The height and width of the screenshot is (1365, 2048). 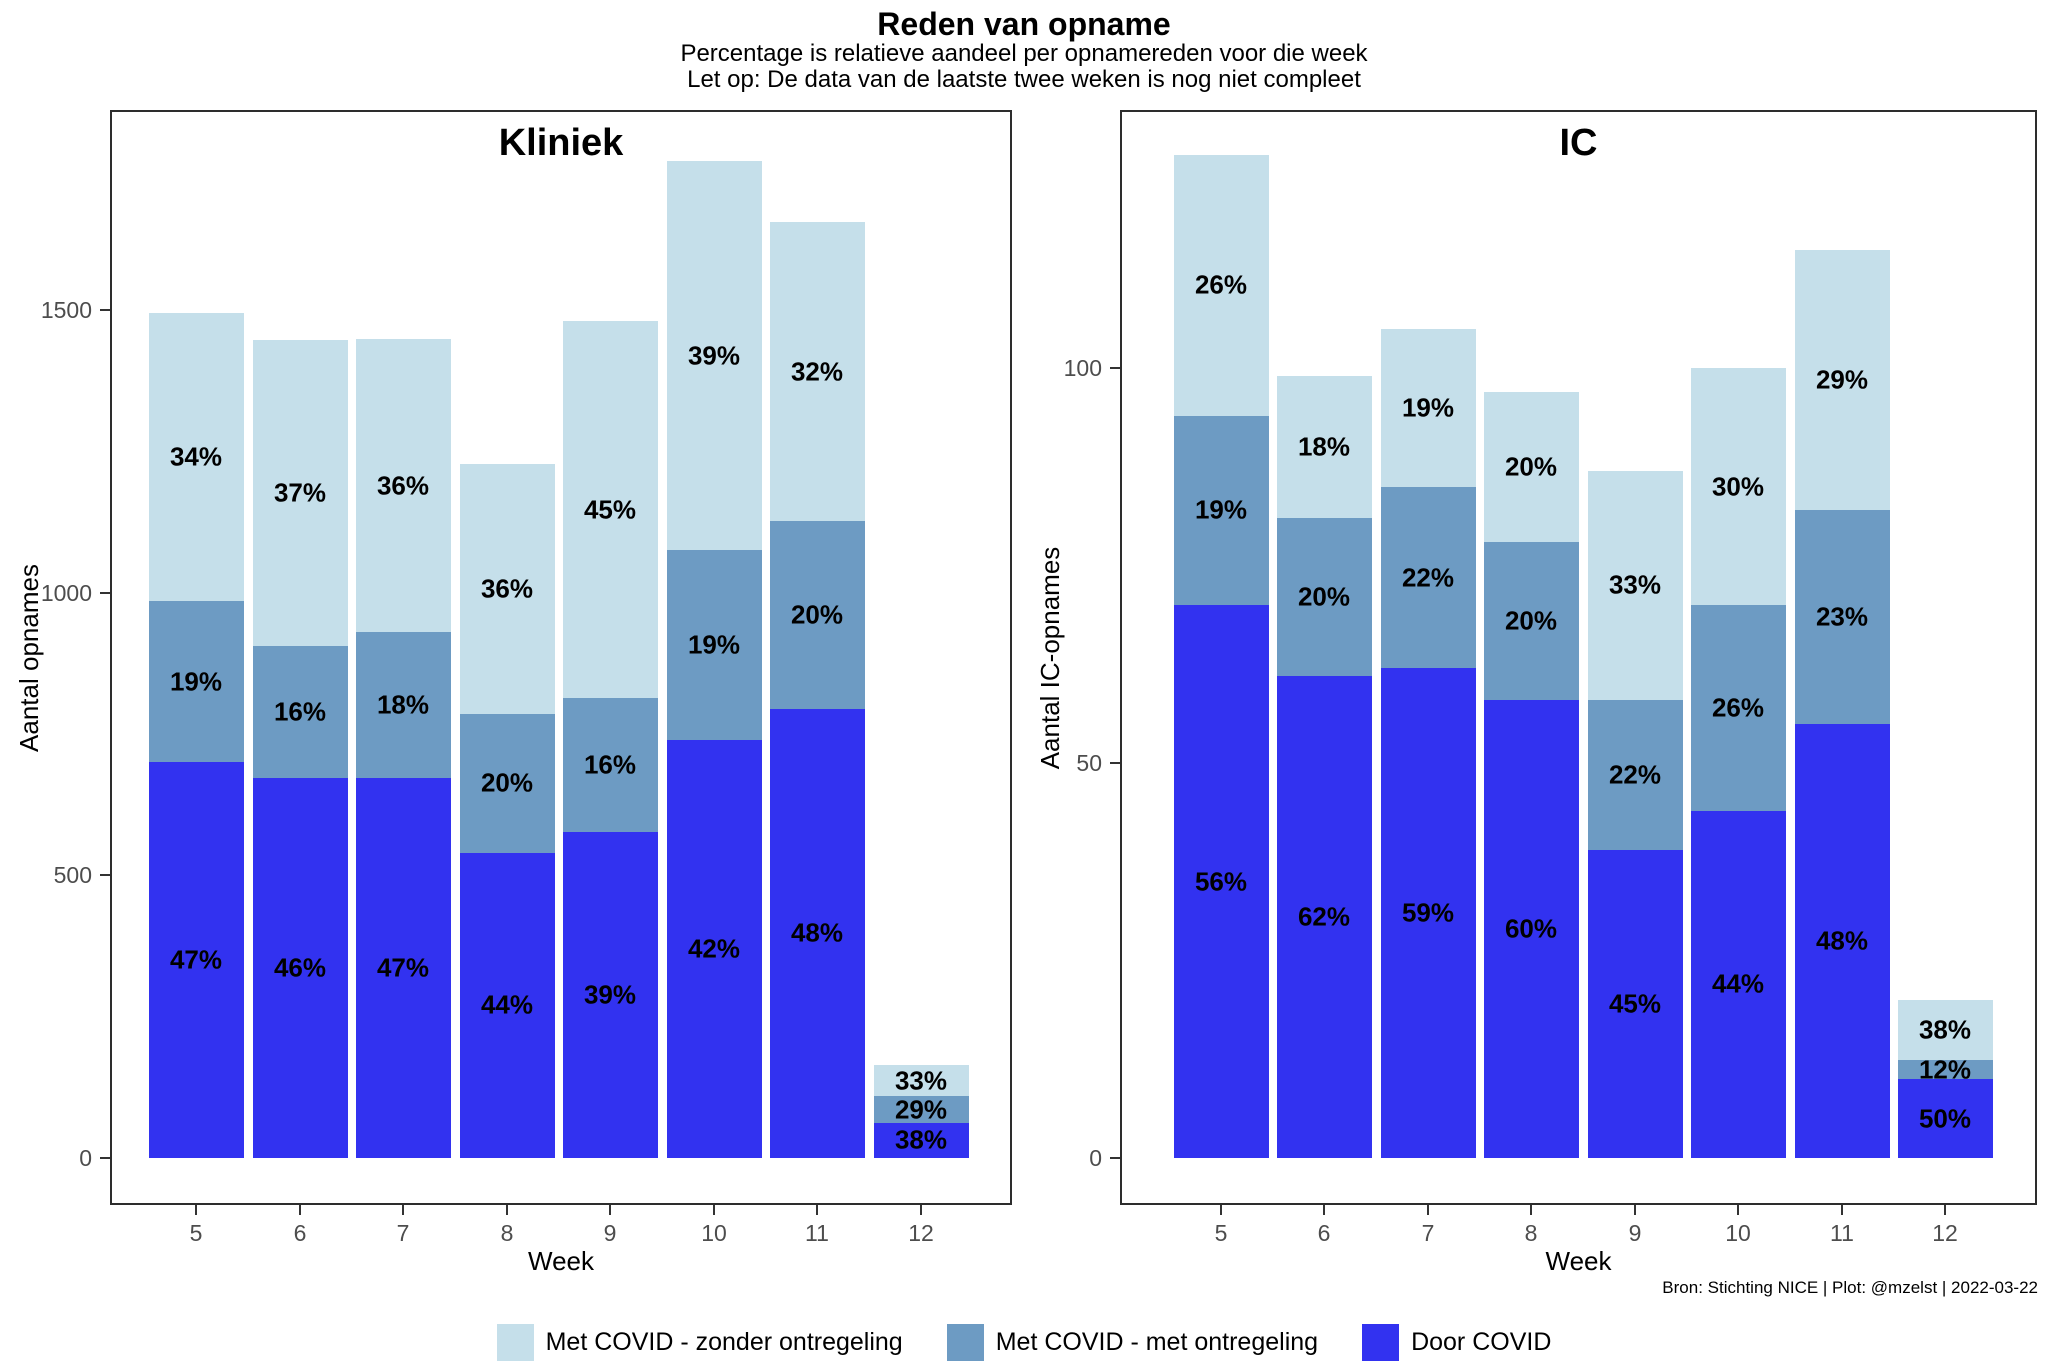 I want to click on bar-label-kliniek-week7-met: 18%, so click(x=403, y=704).